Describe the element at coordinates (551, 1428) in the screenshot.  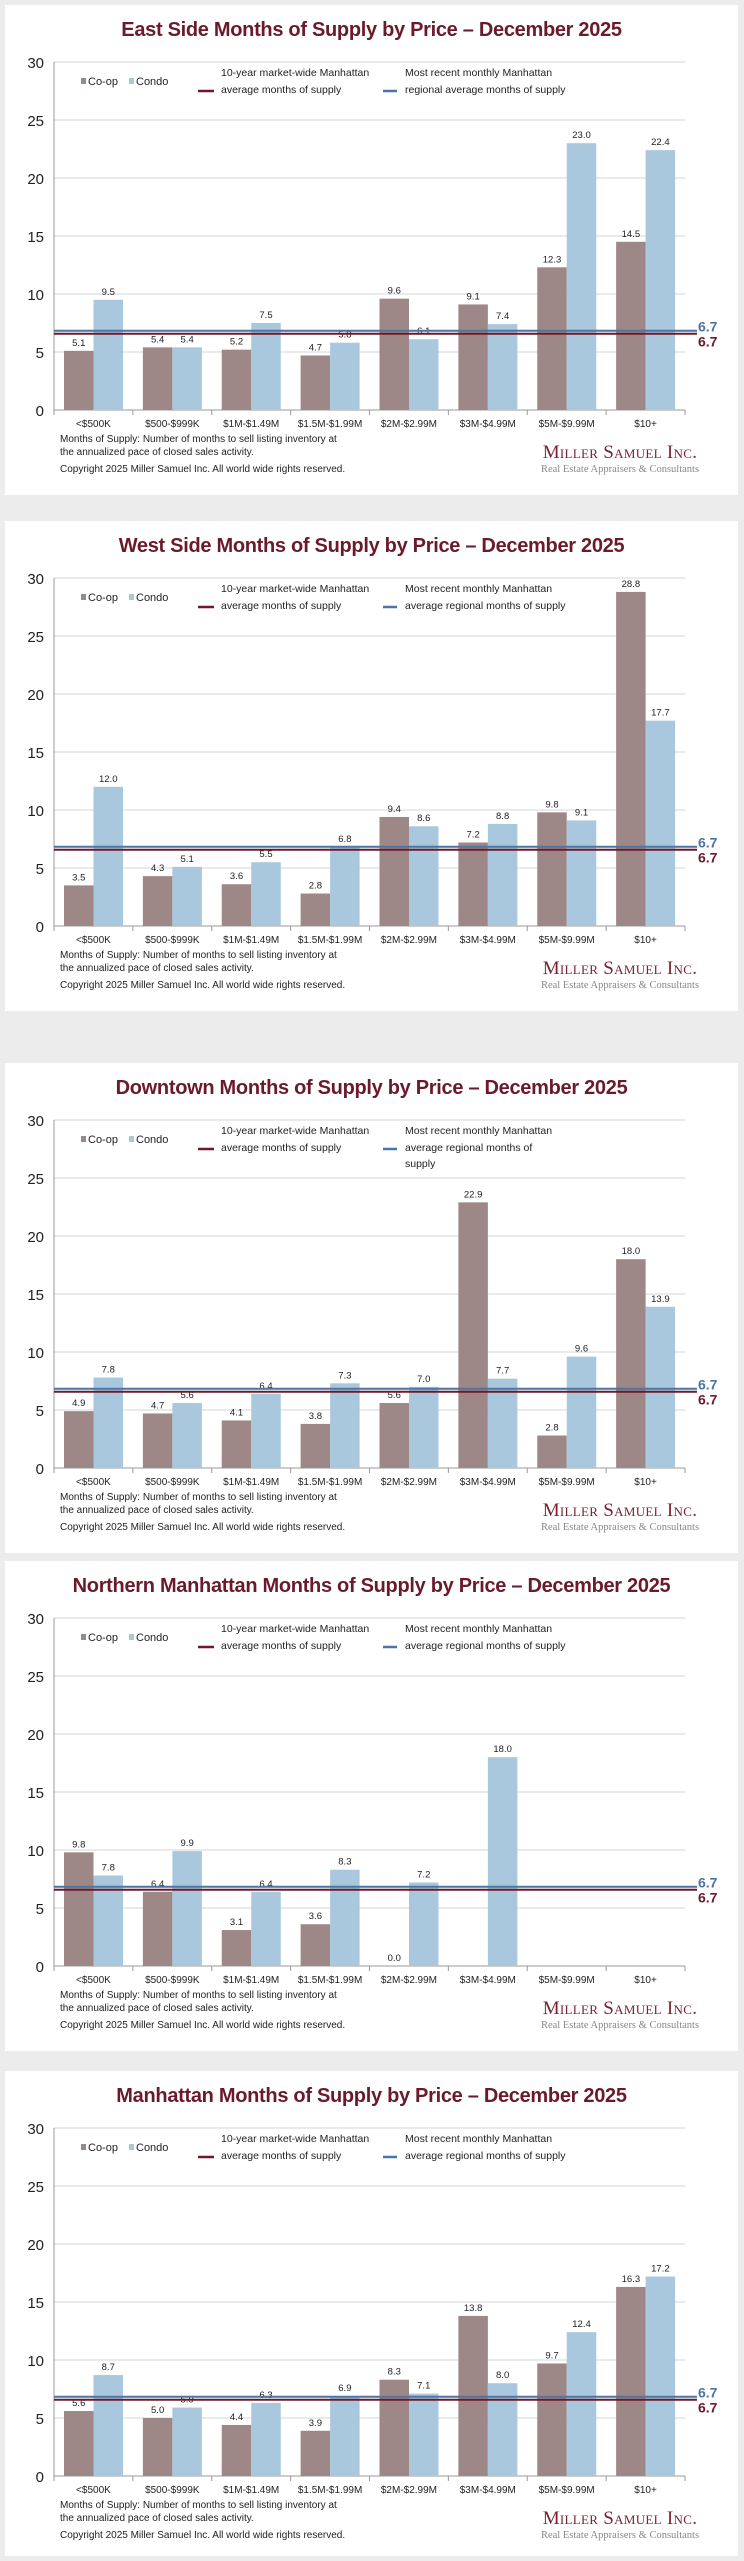
I see `data-label: 2.8` at that location.